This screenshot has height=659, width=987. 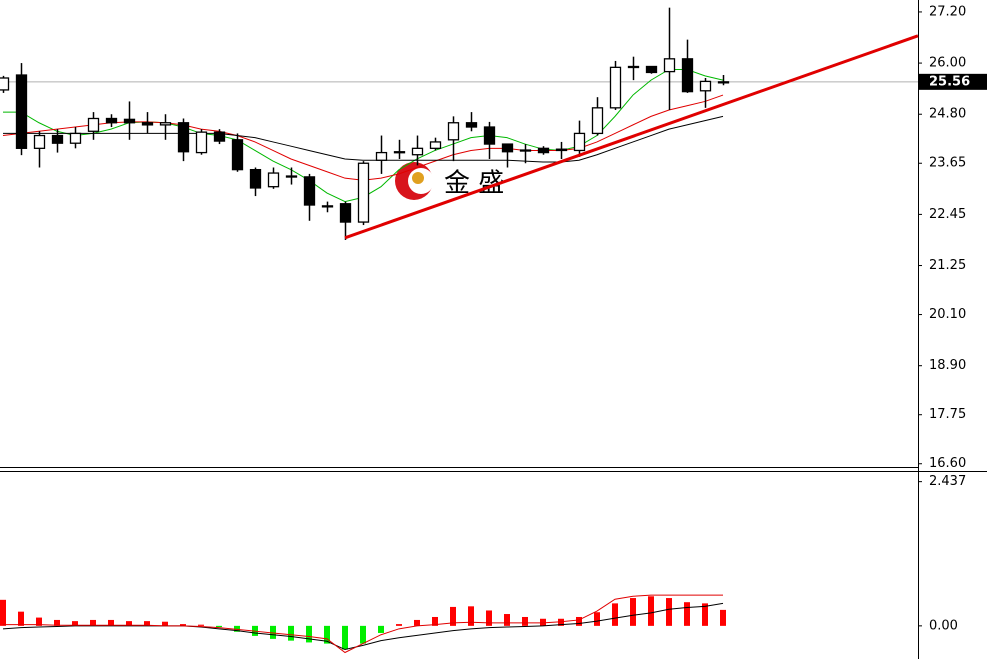 I want to click on y-tick-label: 16.60, so click(x=947, y=463).